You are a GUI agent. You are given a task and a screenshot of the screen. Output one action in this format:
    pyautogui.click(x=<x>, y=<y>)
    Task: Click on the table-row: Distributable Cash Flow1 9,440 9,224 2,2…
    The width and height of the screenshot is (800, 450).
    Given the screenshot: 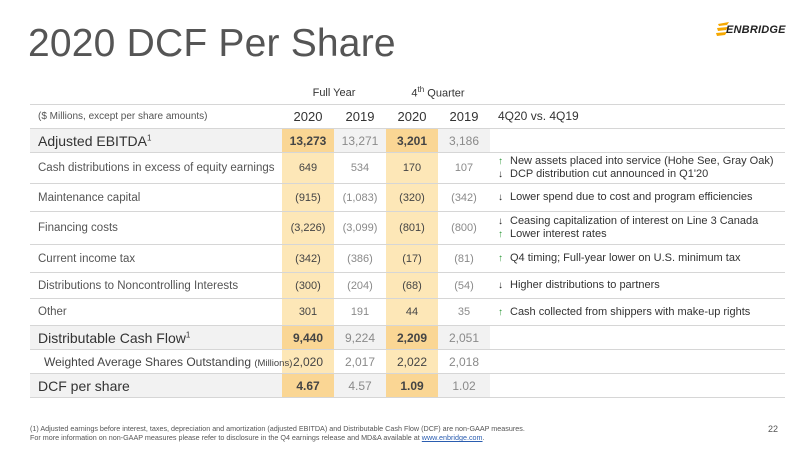 What is the action you would take?
    pyautogui.click(x=407, y=337)
    